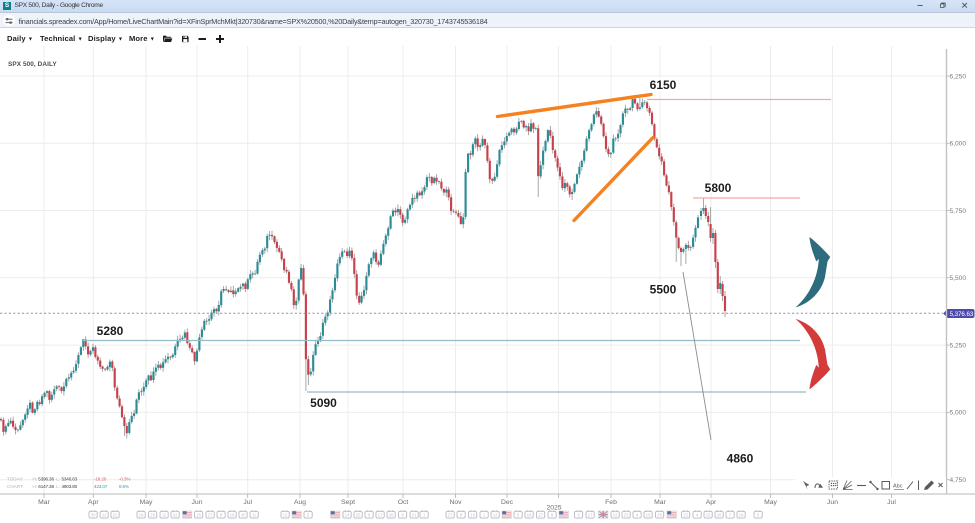  Describe the element at coordinates (455, 502) in the screenshot. I see `svg-text: Nov` at that location.